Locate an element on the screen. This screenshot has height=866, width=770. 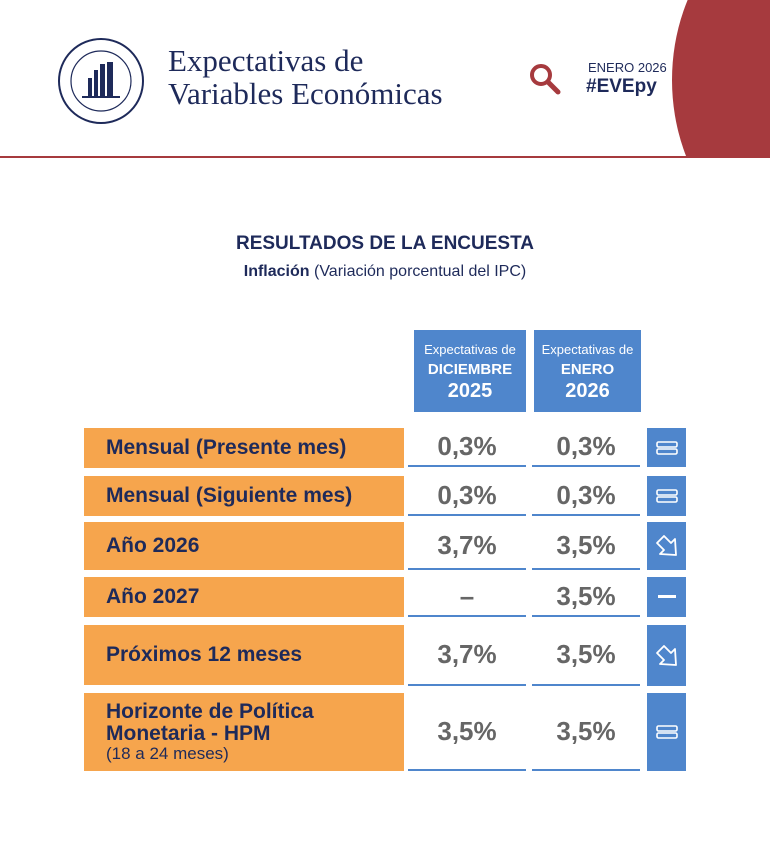
period-label: ENERO 2026 is located at coordinates (627, 67).